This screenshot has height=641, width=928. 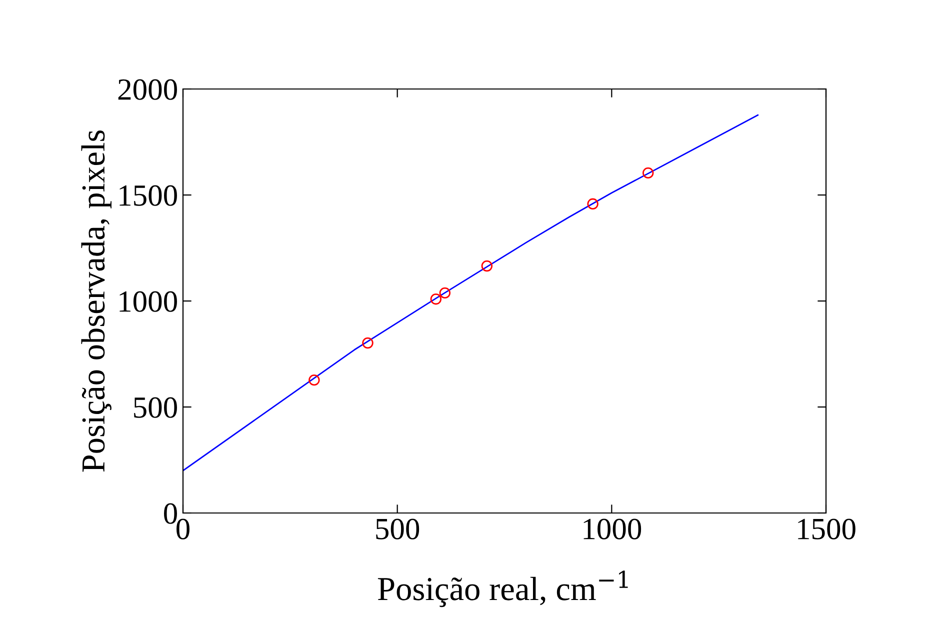 I want to click on y-tick-label: 2000, so click(x=147, y=89).